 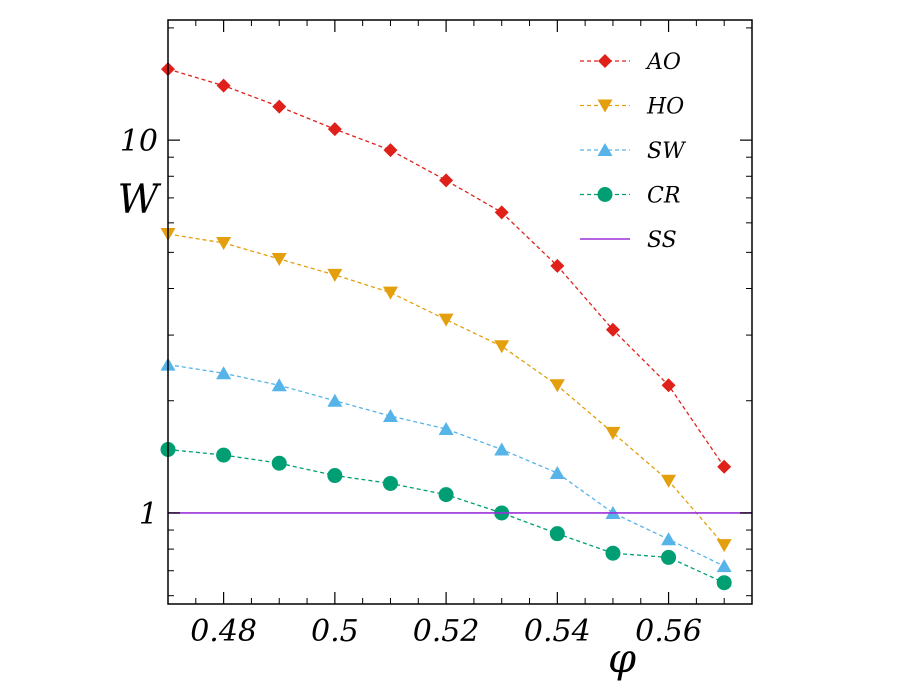 I want to click on legend-label-sw: SW, so click(x=667, y=151).